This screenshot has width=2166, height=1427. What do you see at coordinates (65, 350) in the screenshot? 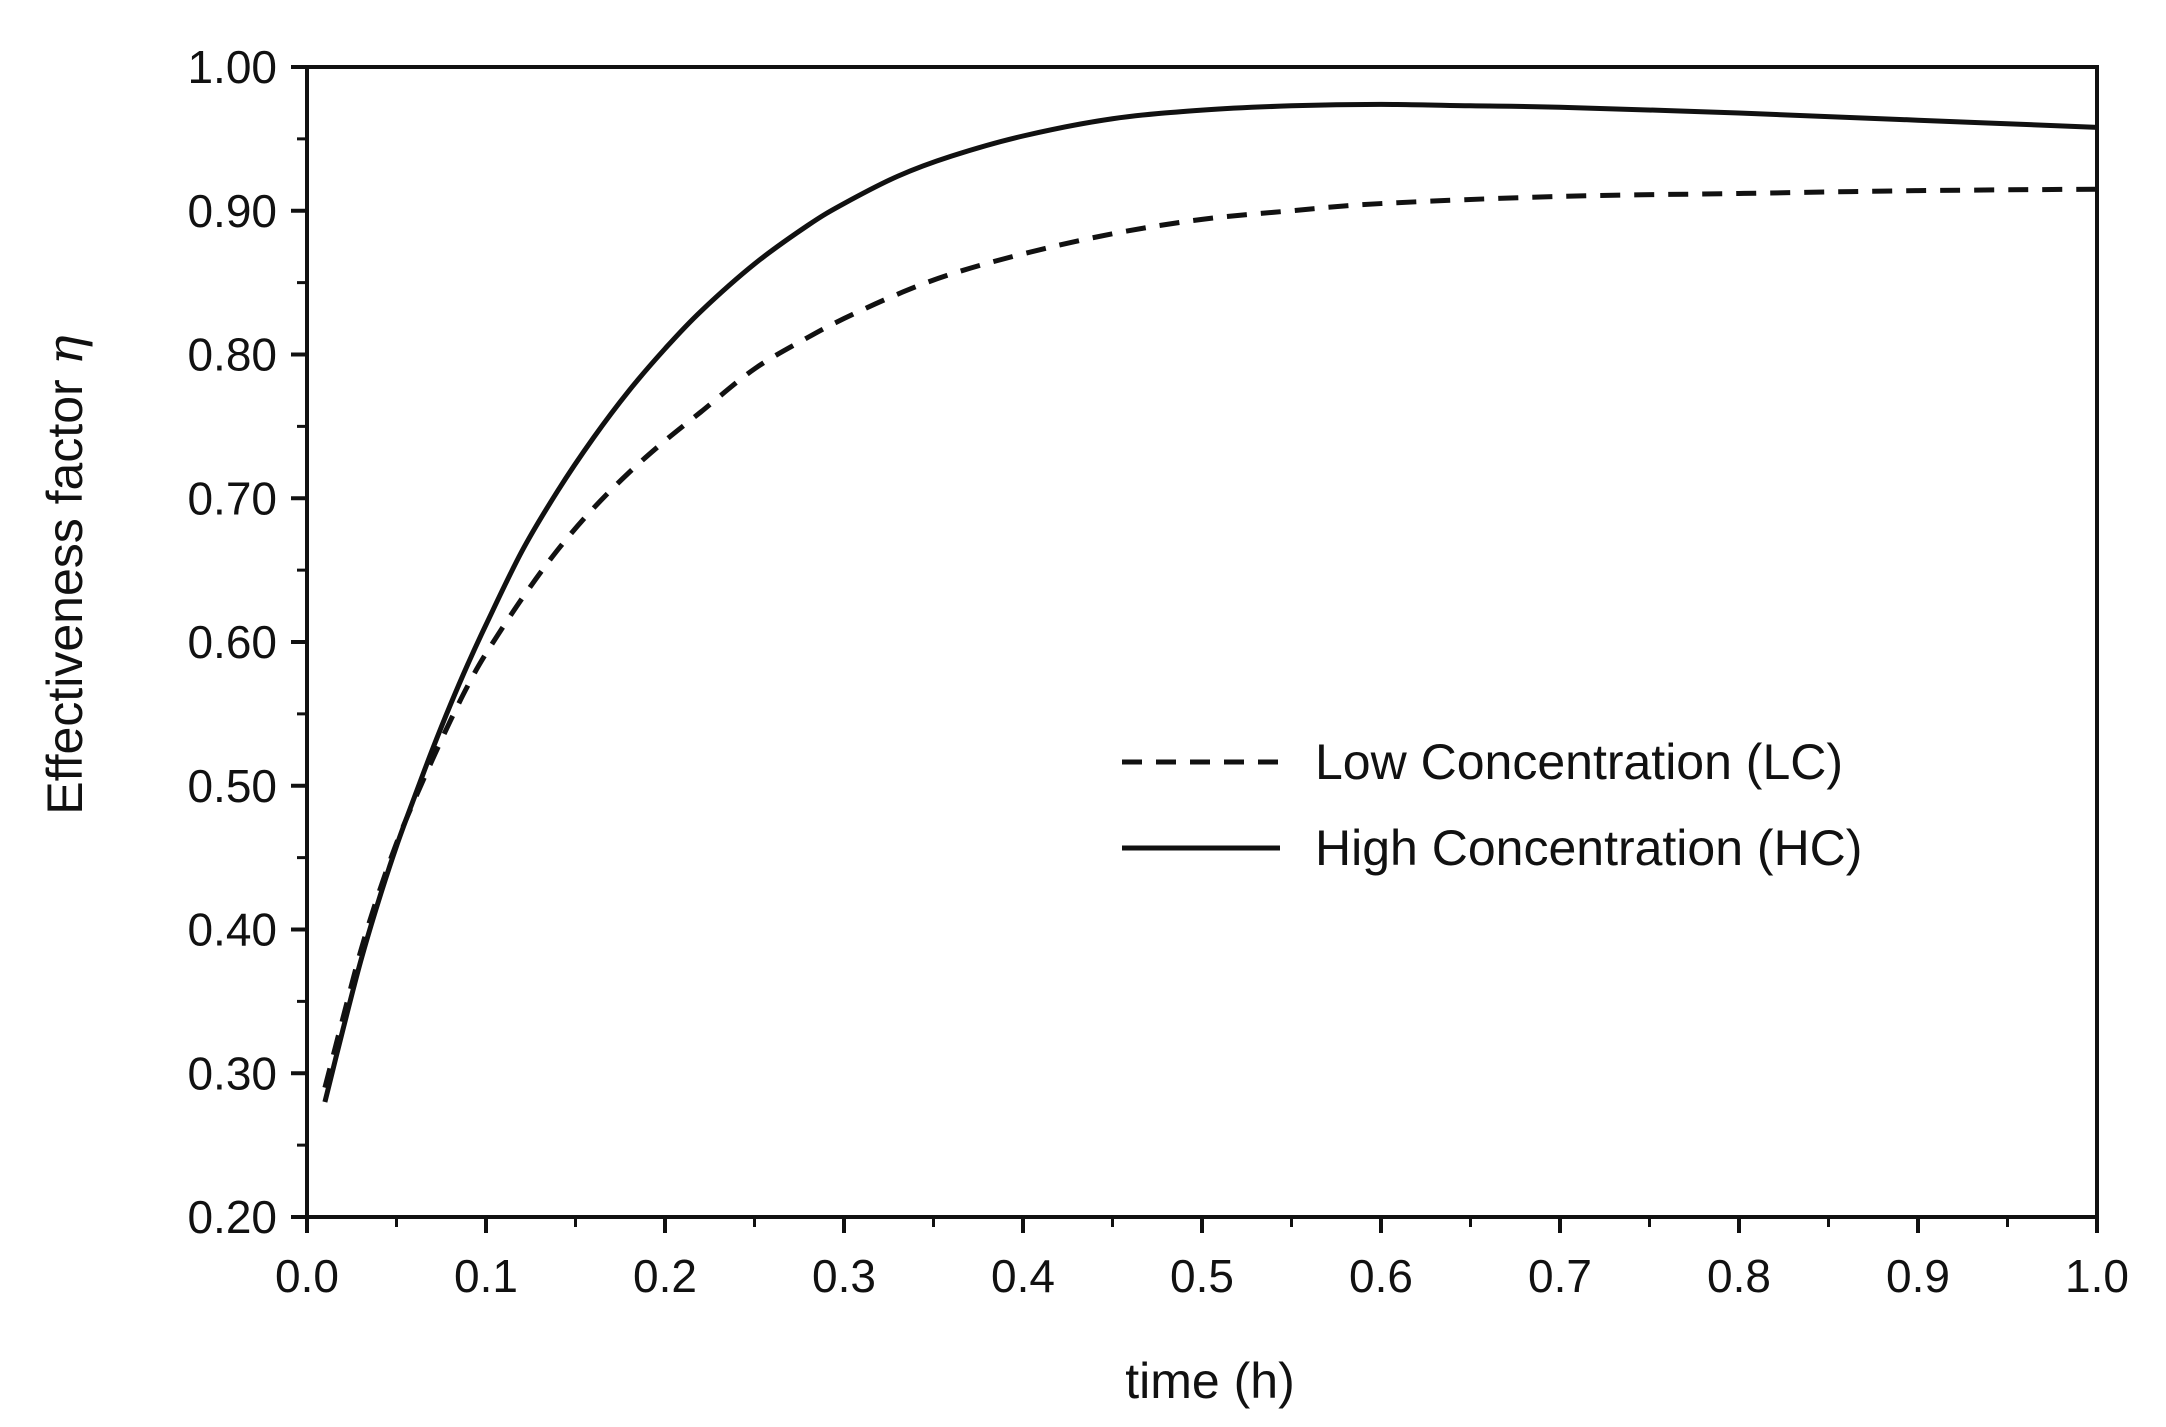
I see `y-axis-title-symbol: η` at bounding box center [65, 350].